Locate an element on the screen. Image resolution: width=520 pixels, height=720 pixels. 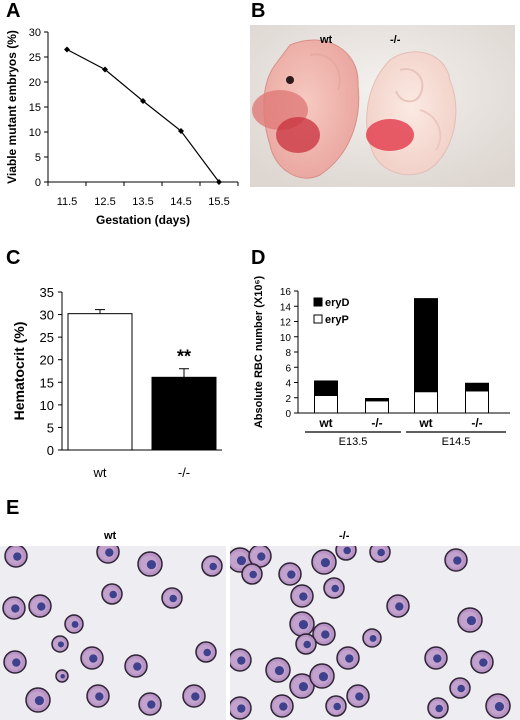
embryo-label-wt: wt is located at coordinates (326, 40).